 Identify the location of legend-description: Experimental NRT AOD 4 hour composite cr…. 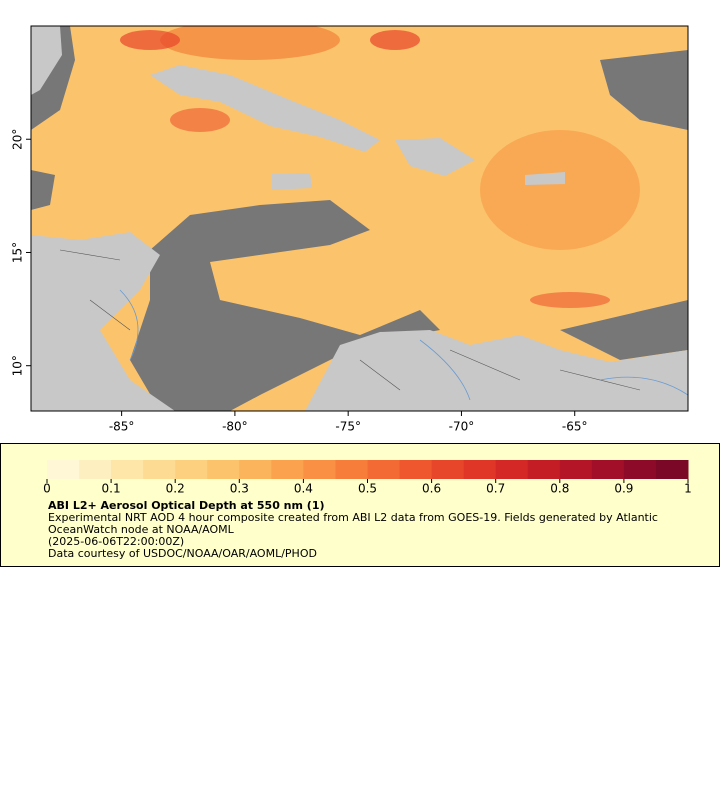
(353, 523).